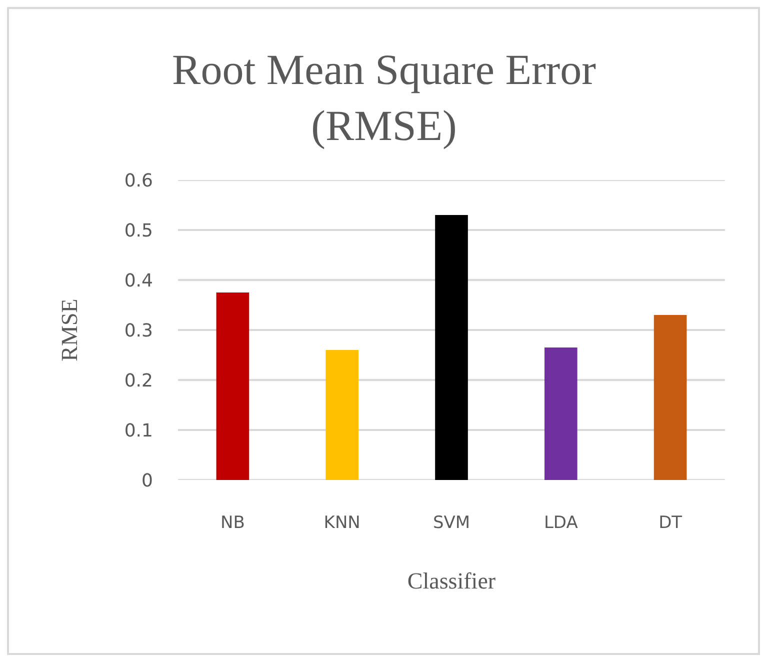  What do you see at coordinates (69, 330) in the screenshot?
I see `y-axis-title: RMSE` at bounding box center [69, 330].